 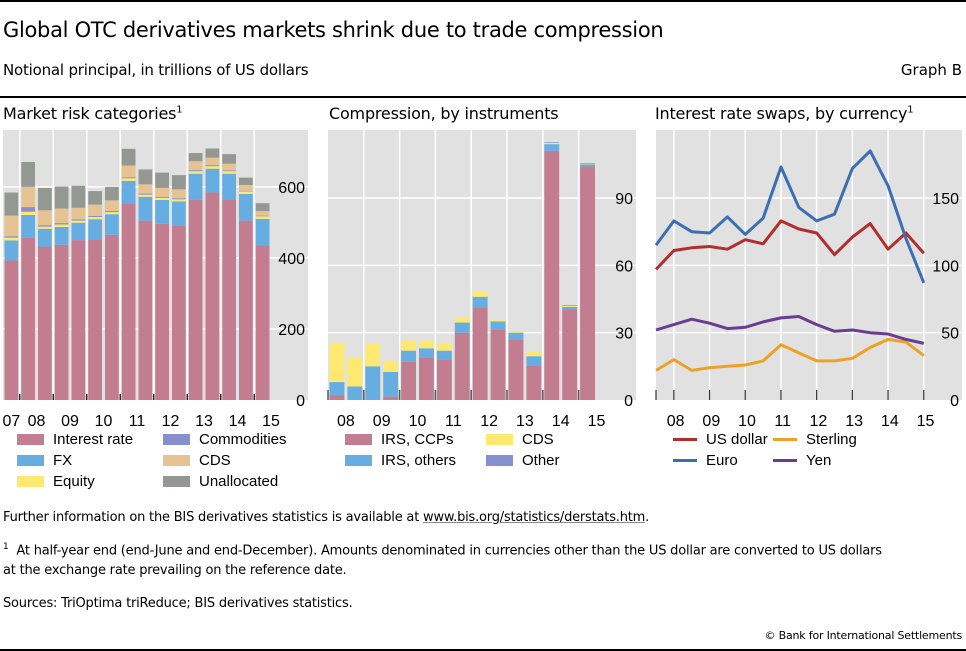 What do you see at coordinates (945, 199) in the screenshot?
I see `y-tick-label: 150` at bounding box center [945, 199].